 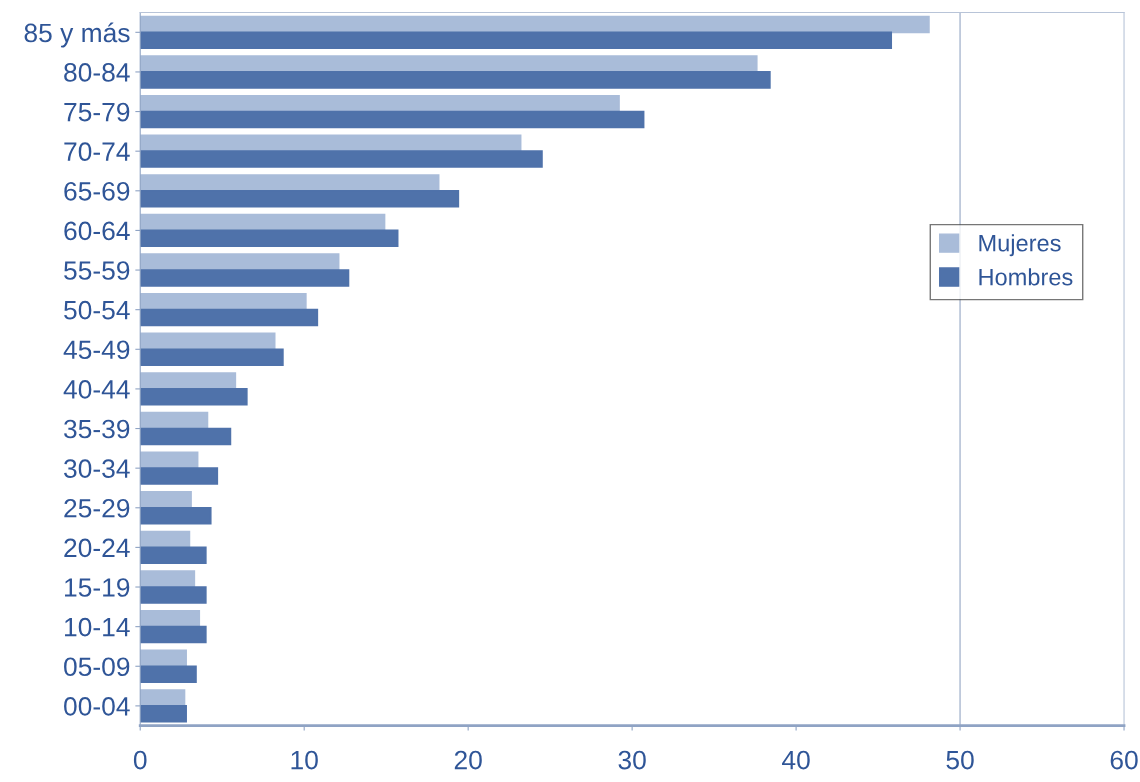 What do you see at coordinates (97, 310) in the screenshot?
I see `y-tick-label: 50-54` at bounding box center [97, 310].